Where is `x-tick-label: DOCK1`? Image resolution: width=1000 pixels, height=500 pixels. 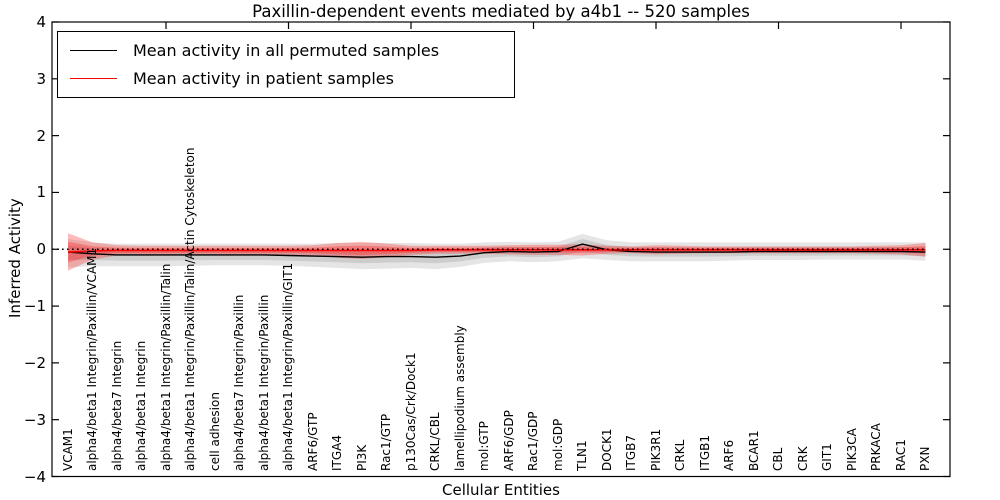
x-tick-label: DOCK1 is located at coordinates (606, 449).